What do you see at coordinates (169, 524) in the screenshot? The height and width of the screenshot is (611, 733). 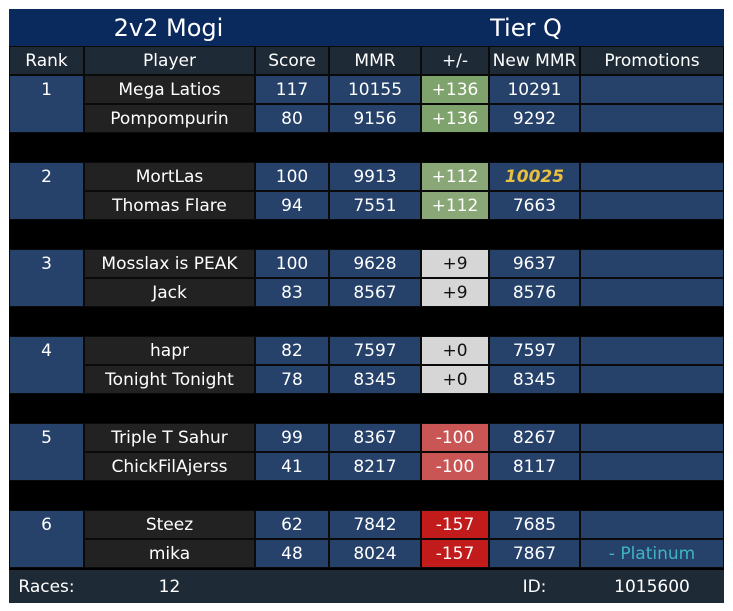 I see `player-name: Steez` at bounding box center [169, 524].